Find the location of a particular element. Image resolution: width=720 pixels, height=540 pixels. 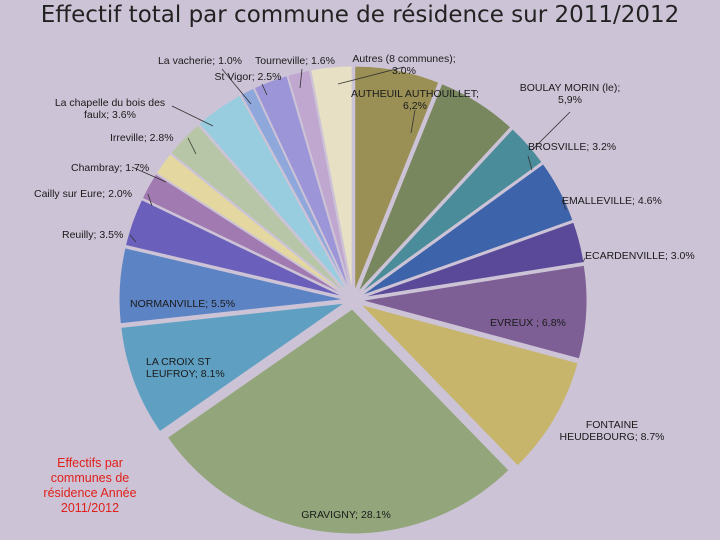

pie-slice-boulay-morin-le- is located at coordinates (434, 188).